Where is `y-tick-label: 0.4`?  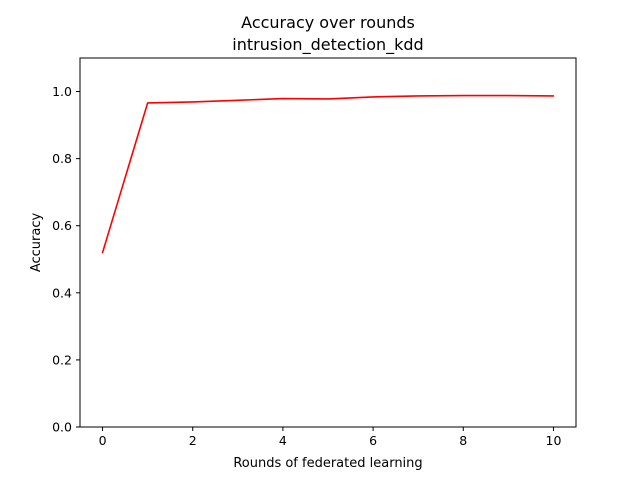 y-tick-label: 0.4 is located at coordinates (62, 292).